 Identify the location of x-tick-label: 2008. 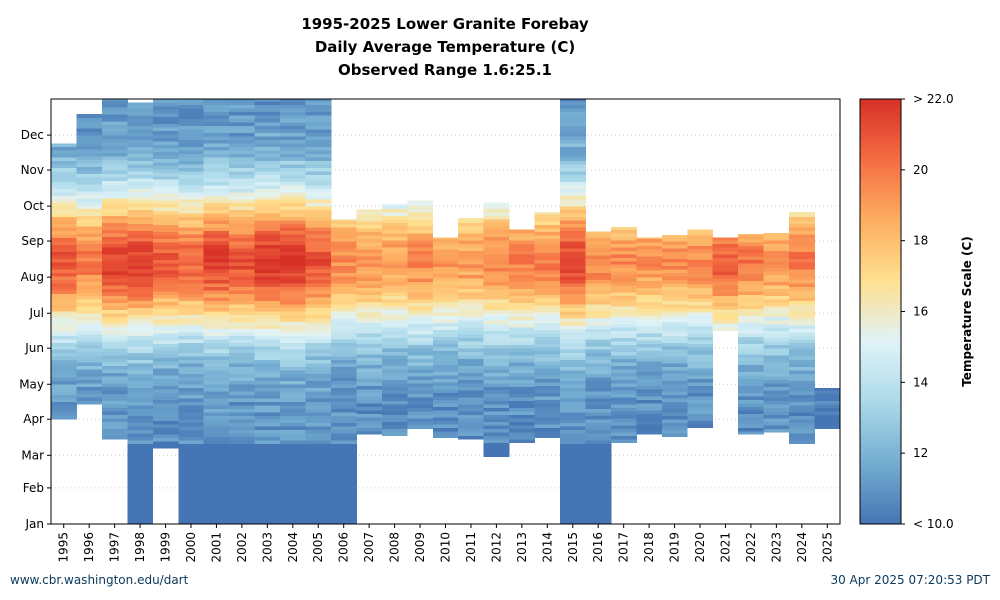
(395, 547).